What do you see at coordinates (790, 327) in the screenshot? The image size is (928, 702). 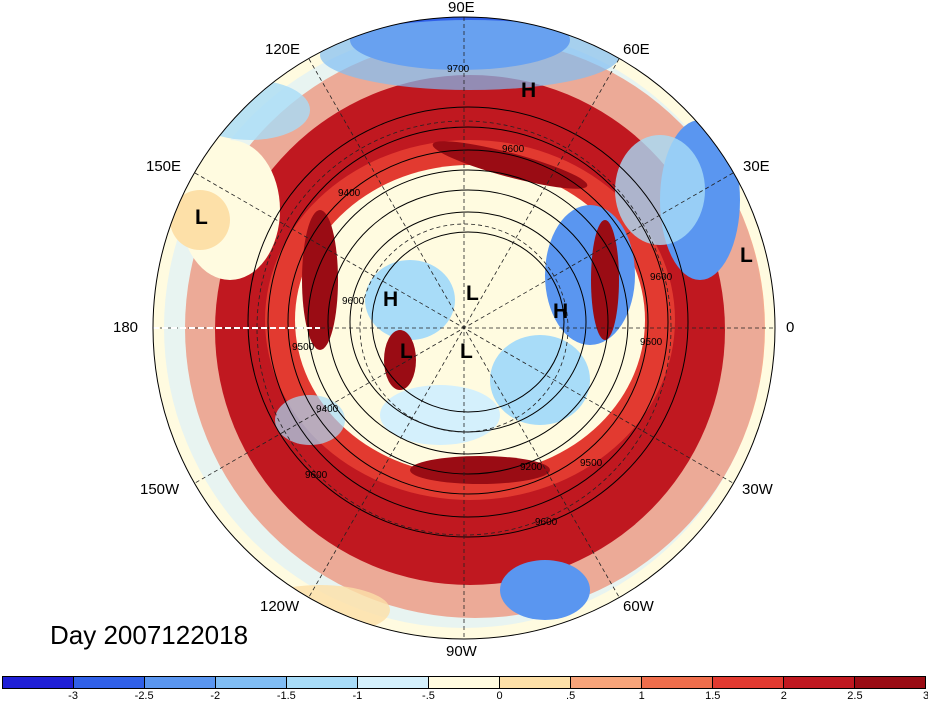 I see `longitude-label-0: 0` at bounding box center [790, 327].